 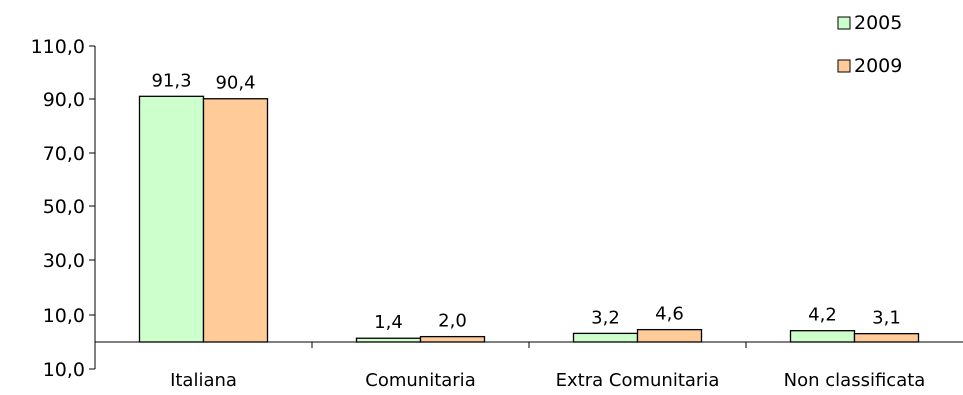 I want to click on bar-2005-non-classificata, so click(x=822, y=336).